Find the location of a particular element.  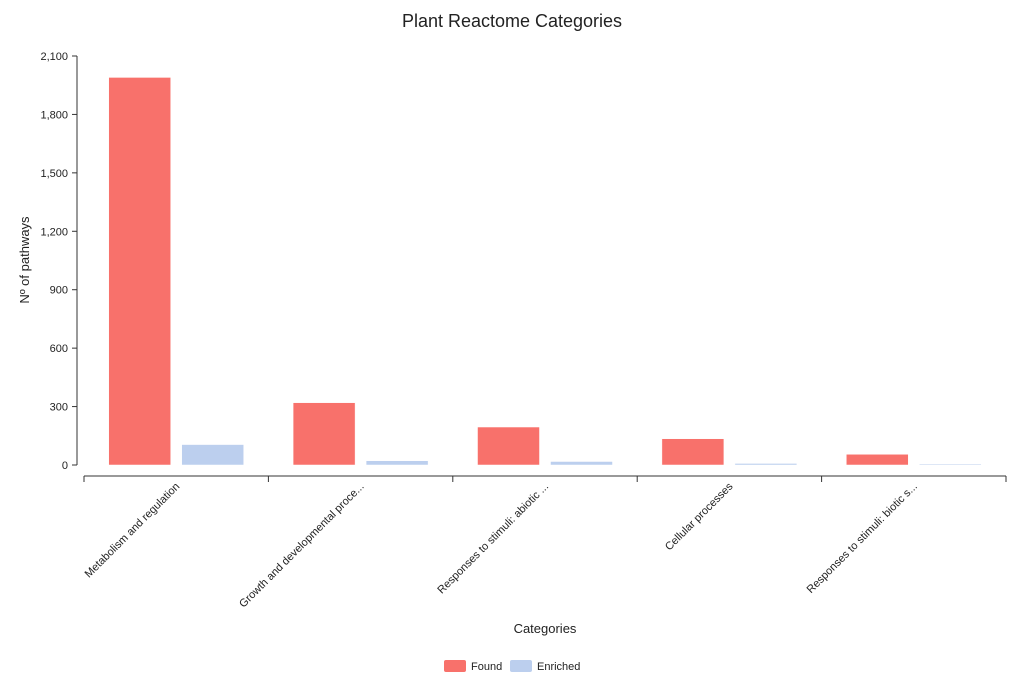

y-axis-ticks: 0 300 600 900 1,200 1,500 1,800 2,100 is located at coordinates (58, 261).